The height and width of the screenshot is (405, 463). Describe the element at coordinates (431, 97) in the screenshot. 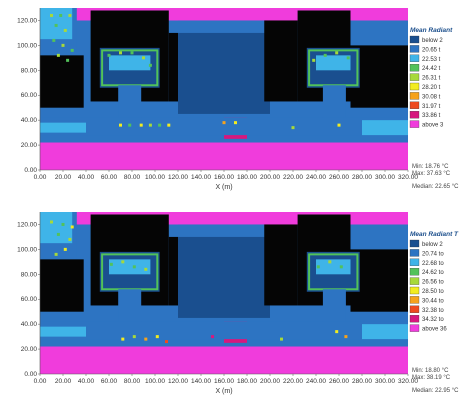

I see `legend-label: 30.08 t` at that location.